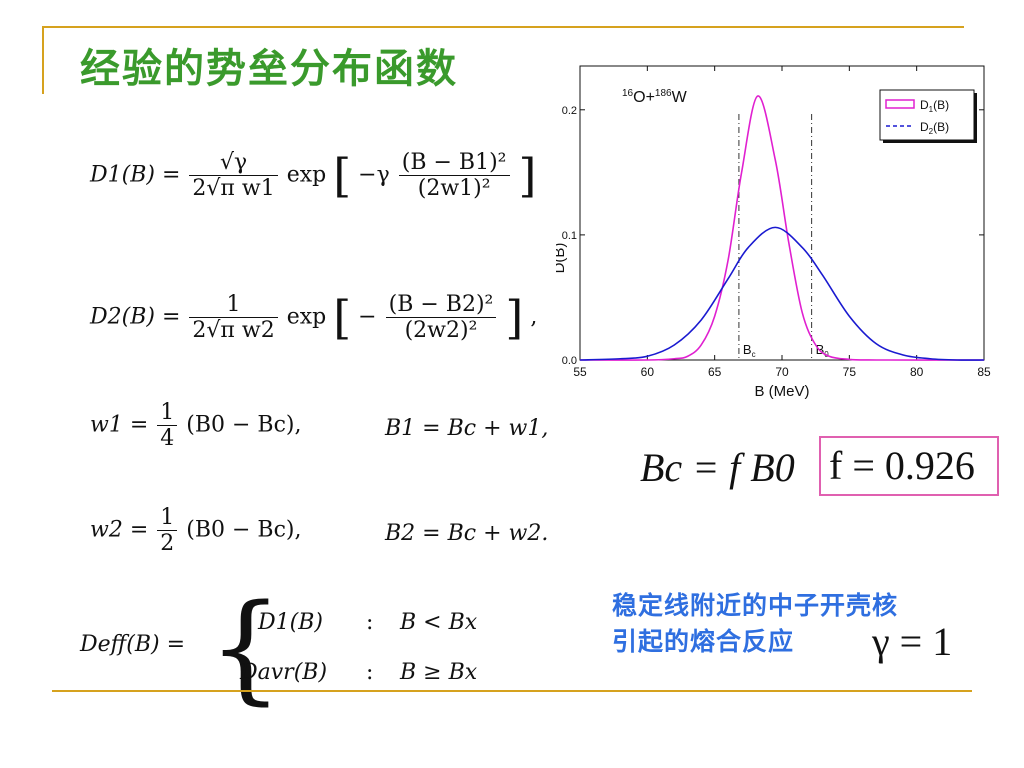 The width and height of the screenshot is (1024, 768). I want to click on d1-inner-fraction: (B − B1)² (2w1)², so click(454, 175).